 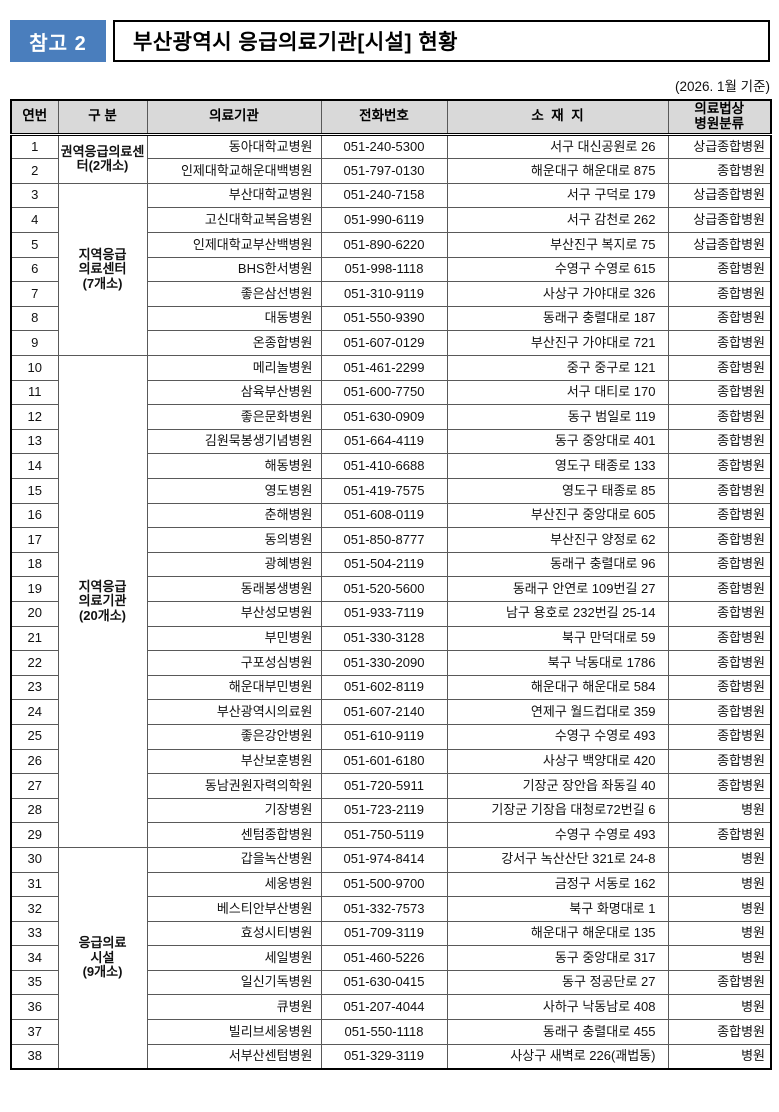 I want to click on hospital-name-cell: 서부산센텀병원, so click(x=234, y=1056).